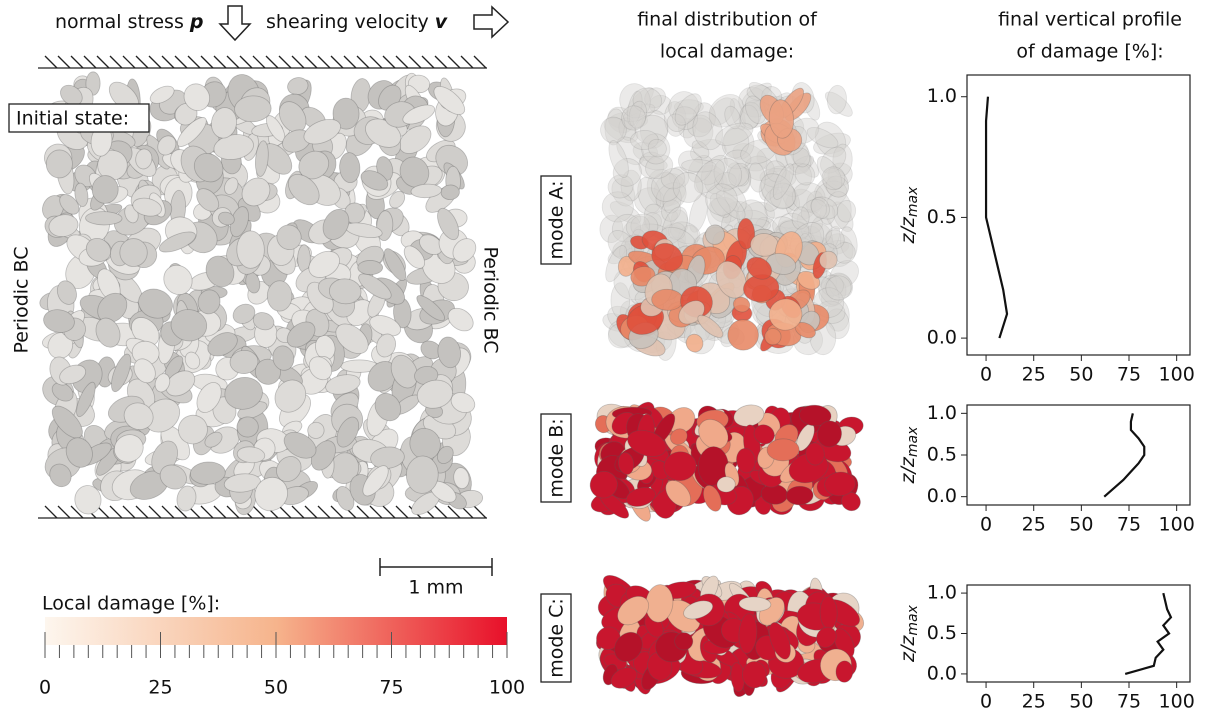  What do you see at coordinates (556, 638) in the screenshot?
I see `mode-label-box` at bounding box center [556, 638].